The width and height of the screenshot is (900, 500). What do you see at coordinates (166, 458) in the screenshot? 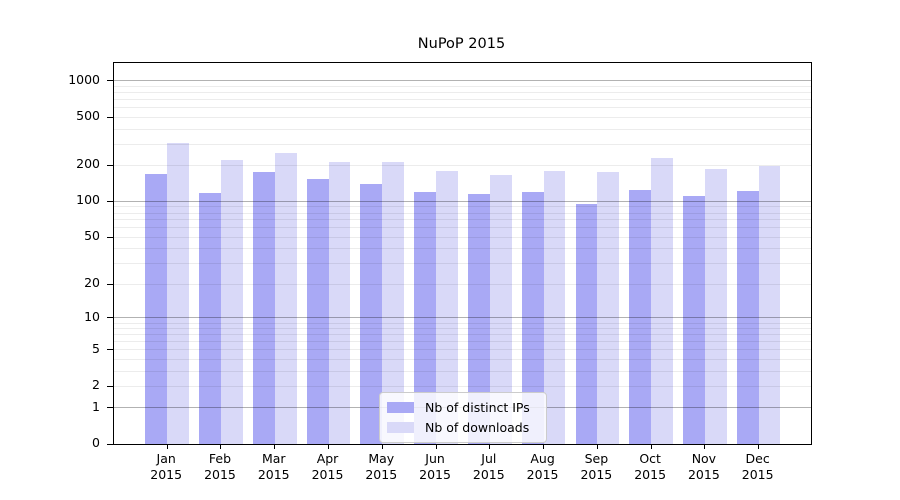
I see `x-tick-month: Jan` at bounding box center [166, 458].